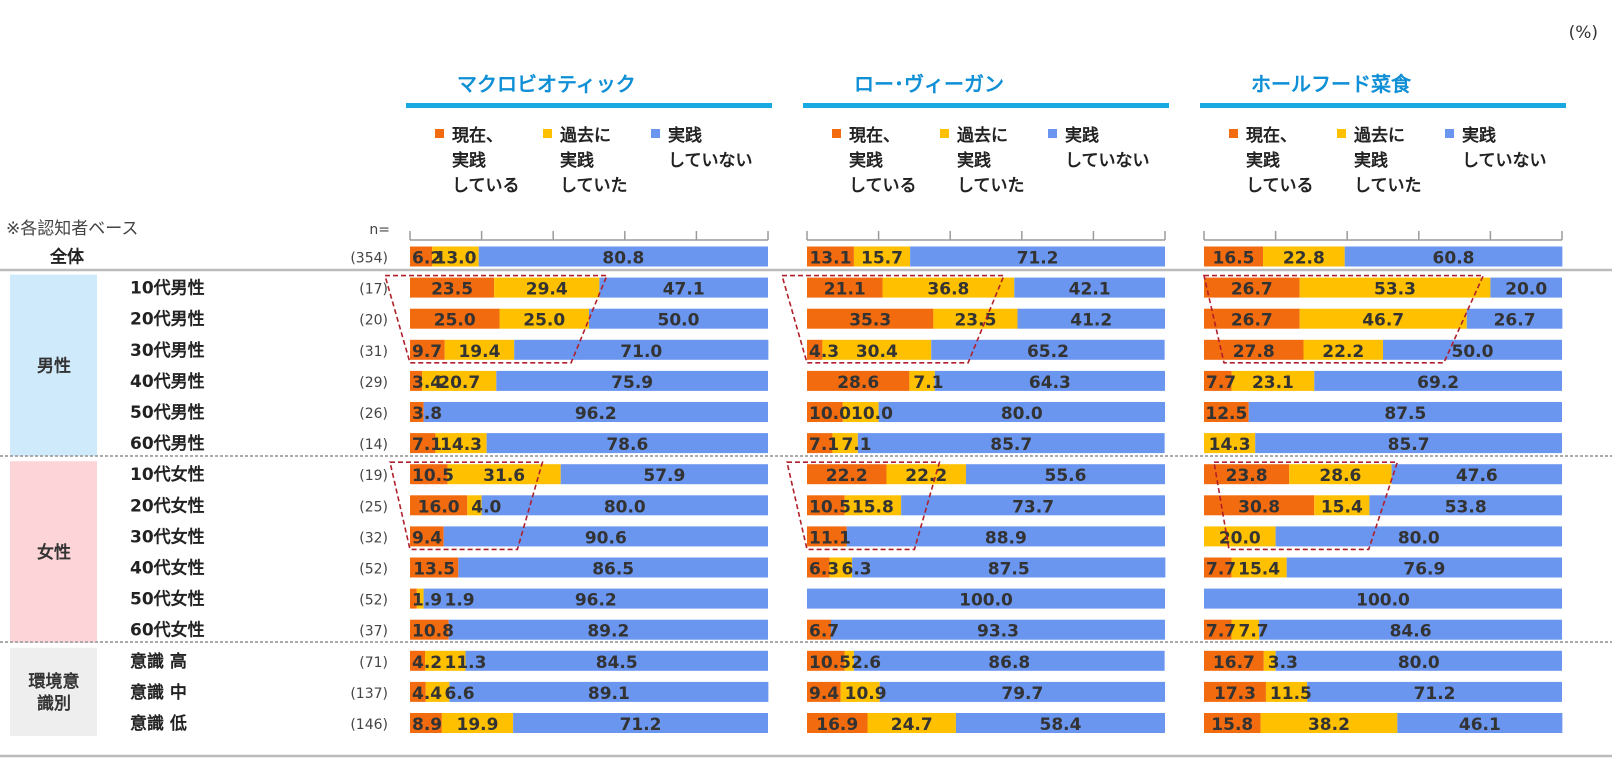 This screenshot has height=760, width=1612. Describe the element at coordinates (685, 135) in the screenshot. I see `legend-label-never: 実践` at that location.